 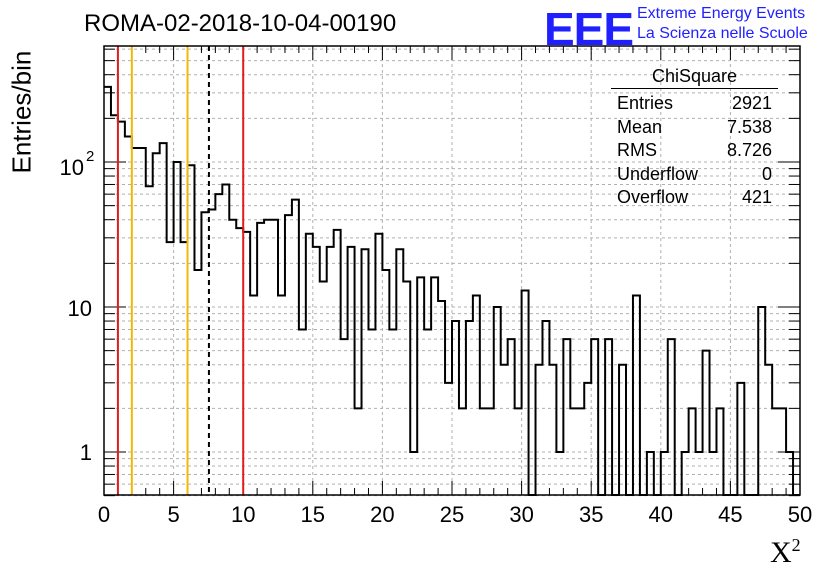 What do you see at coordinates (86, 452) in the screenshot?
I see `y-tick-label-1: 1` at bounding box center [86, 452].